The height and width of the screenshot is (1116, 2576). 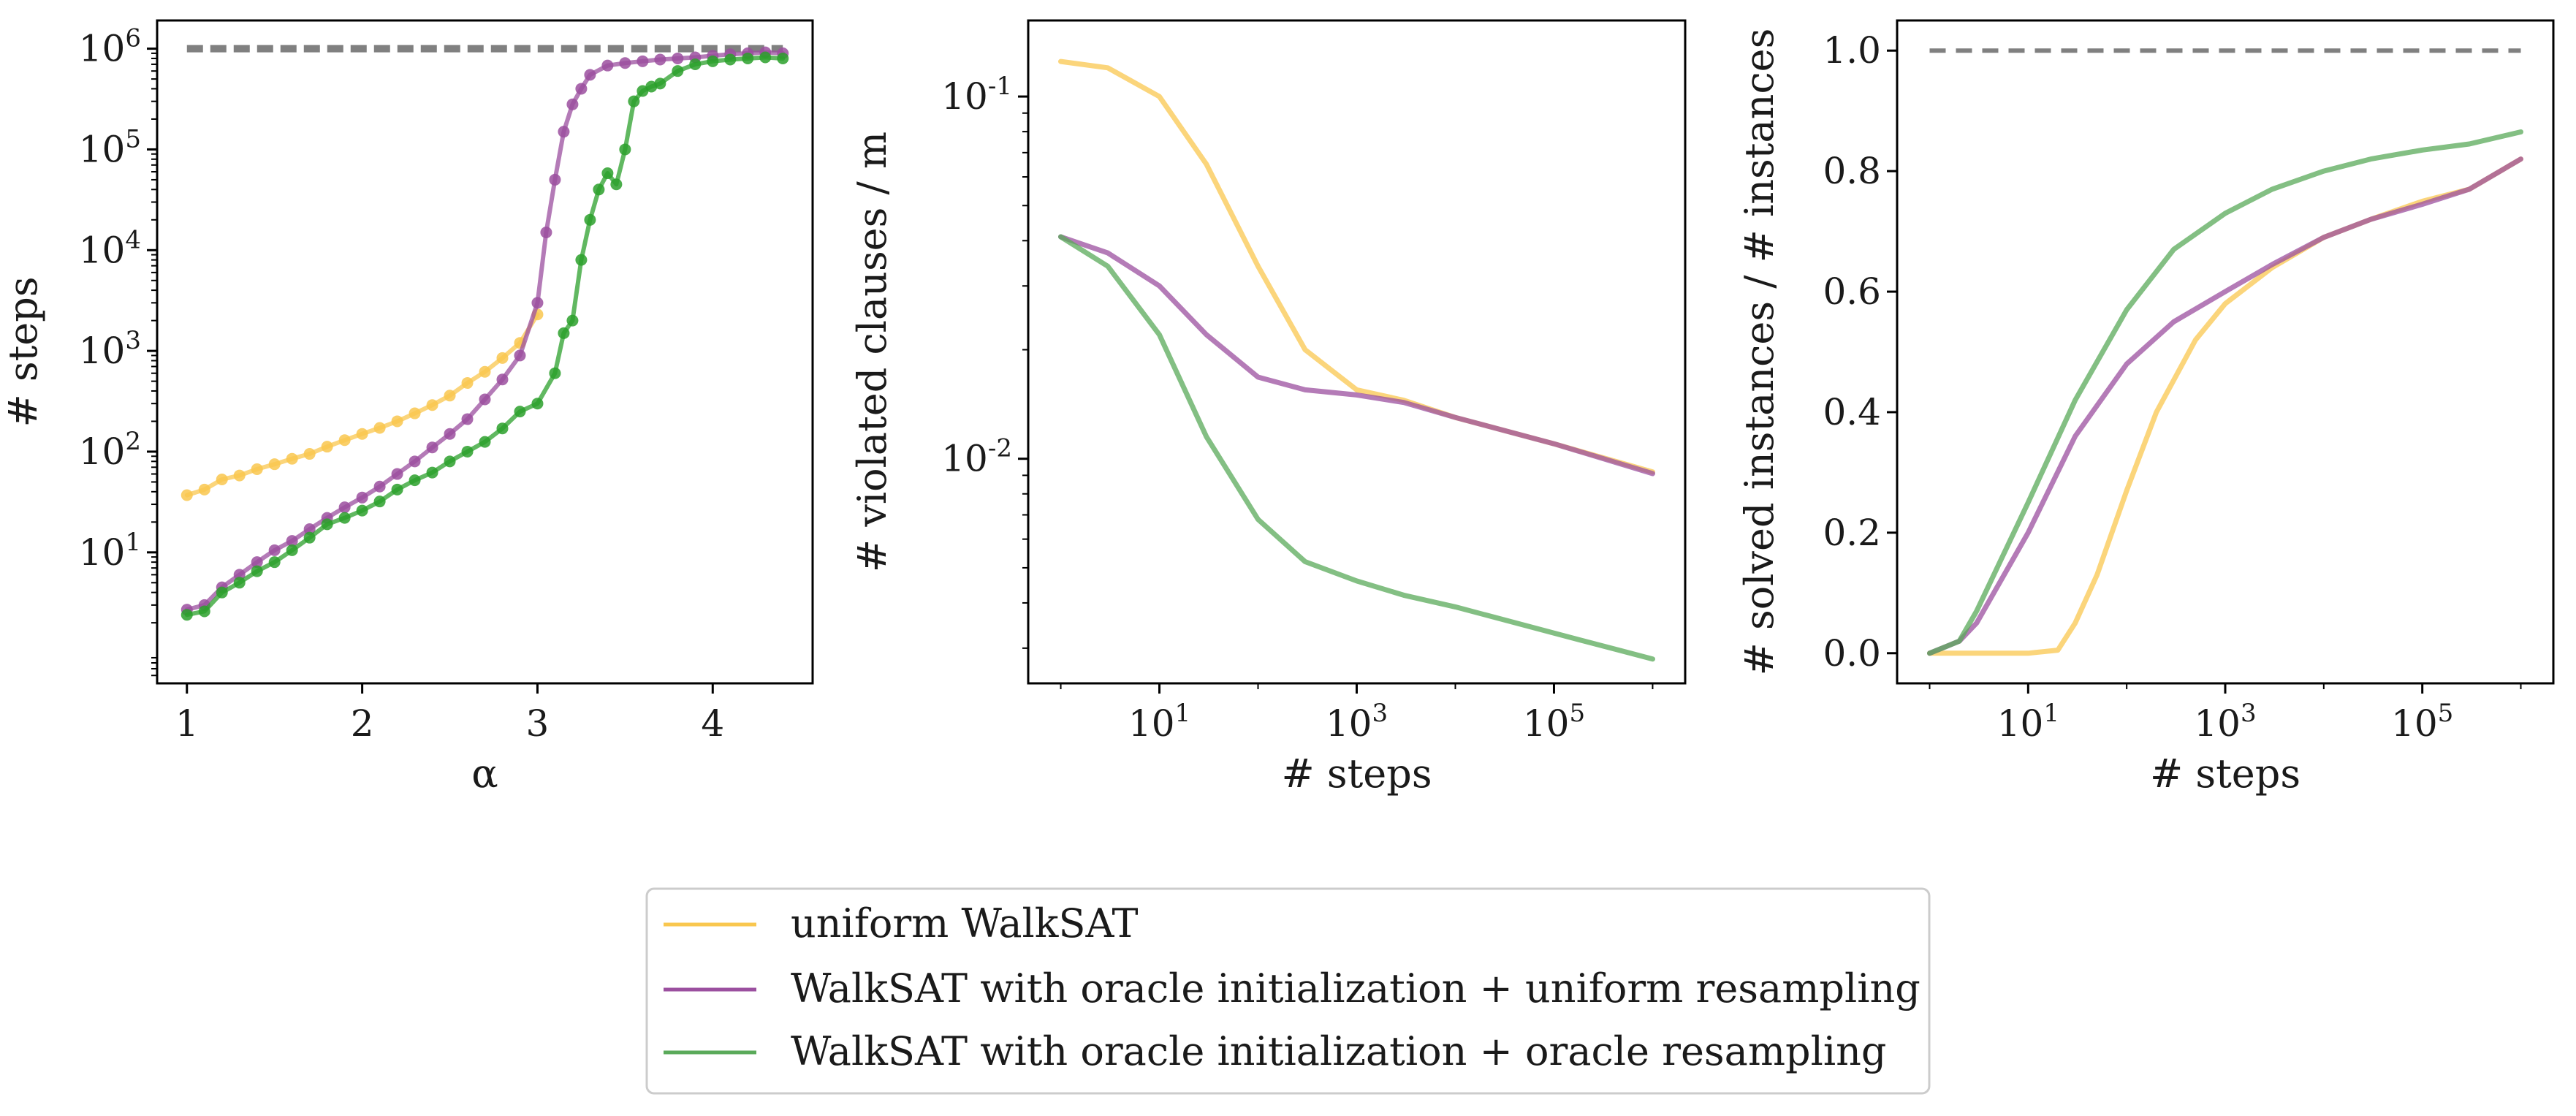 What do you see at coordinates (2422, 722) in the screenshot?
I see `x-tick-label: 10⁵` at bounding box center [2422, 722].